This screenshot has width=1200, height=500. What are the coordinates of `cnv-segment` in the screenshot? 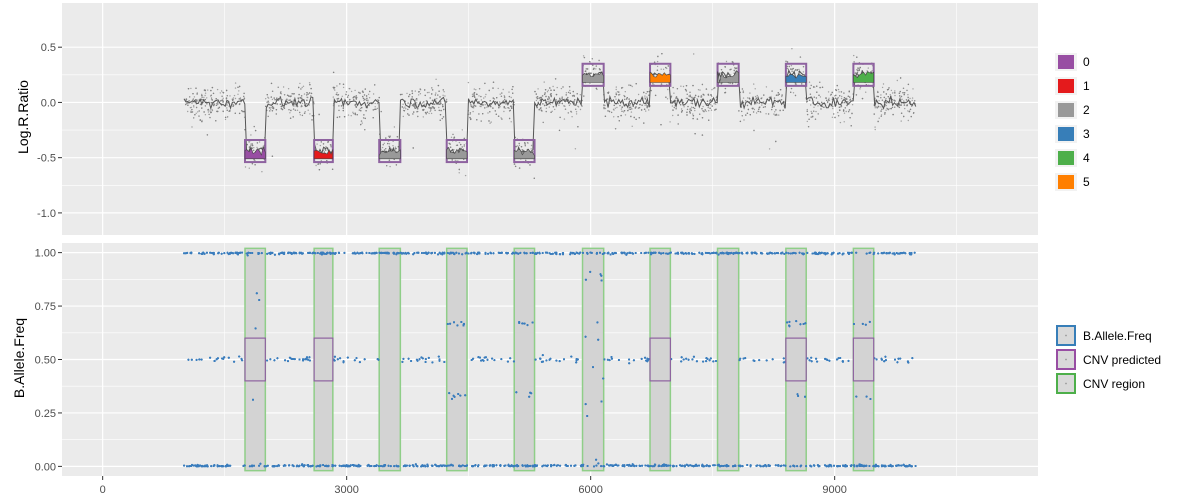 It's located at (593, 74).